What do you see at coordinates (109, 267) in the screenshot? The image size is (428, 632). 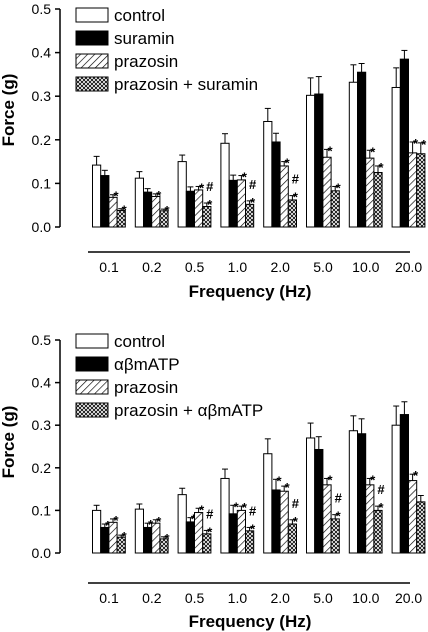 I see `x-tick-label: 0.1` at bounding box center [109, 267].